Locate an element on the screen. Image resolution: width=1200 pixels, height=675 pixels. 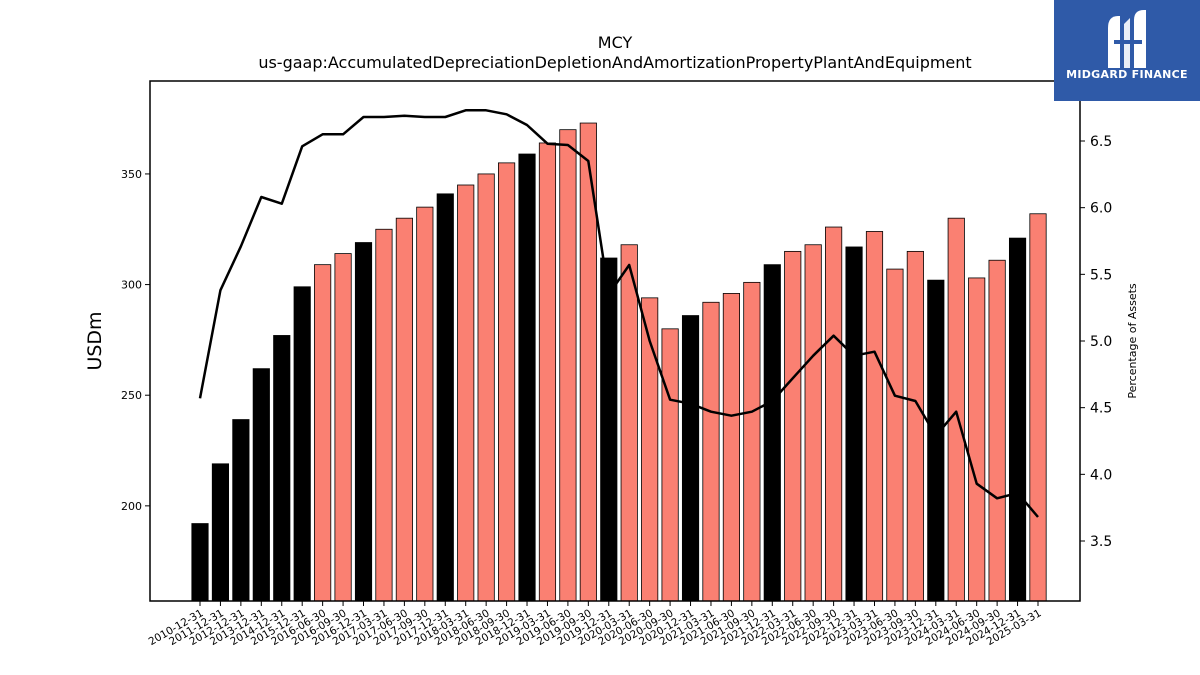
y2-tick-label: 4.0 is located at coordinates (1101, 475).